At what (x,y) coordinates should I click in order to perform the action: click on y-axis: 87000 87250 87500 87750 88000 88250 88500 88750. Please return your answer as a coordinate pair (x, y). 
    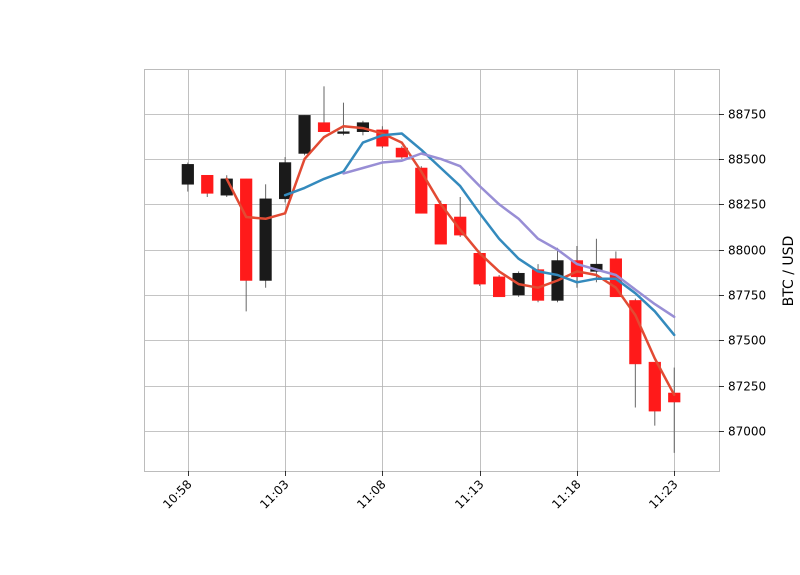
    Looking at the image, I should click on (742, 273).